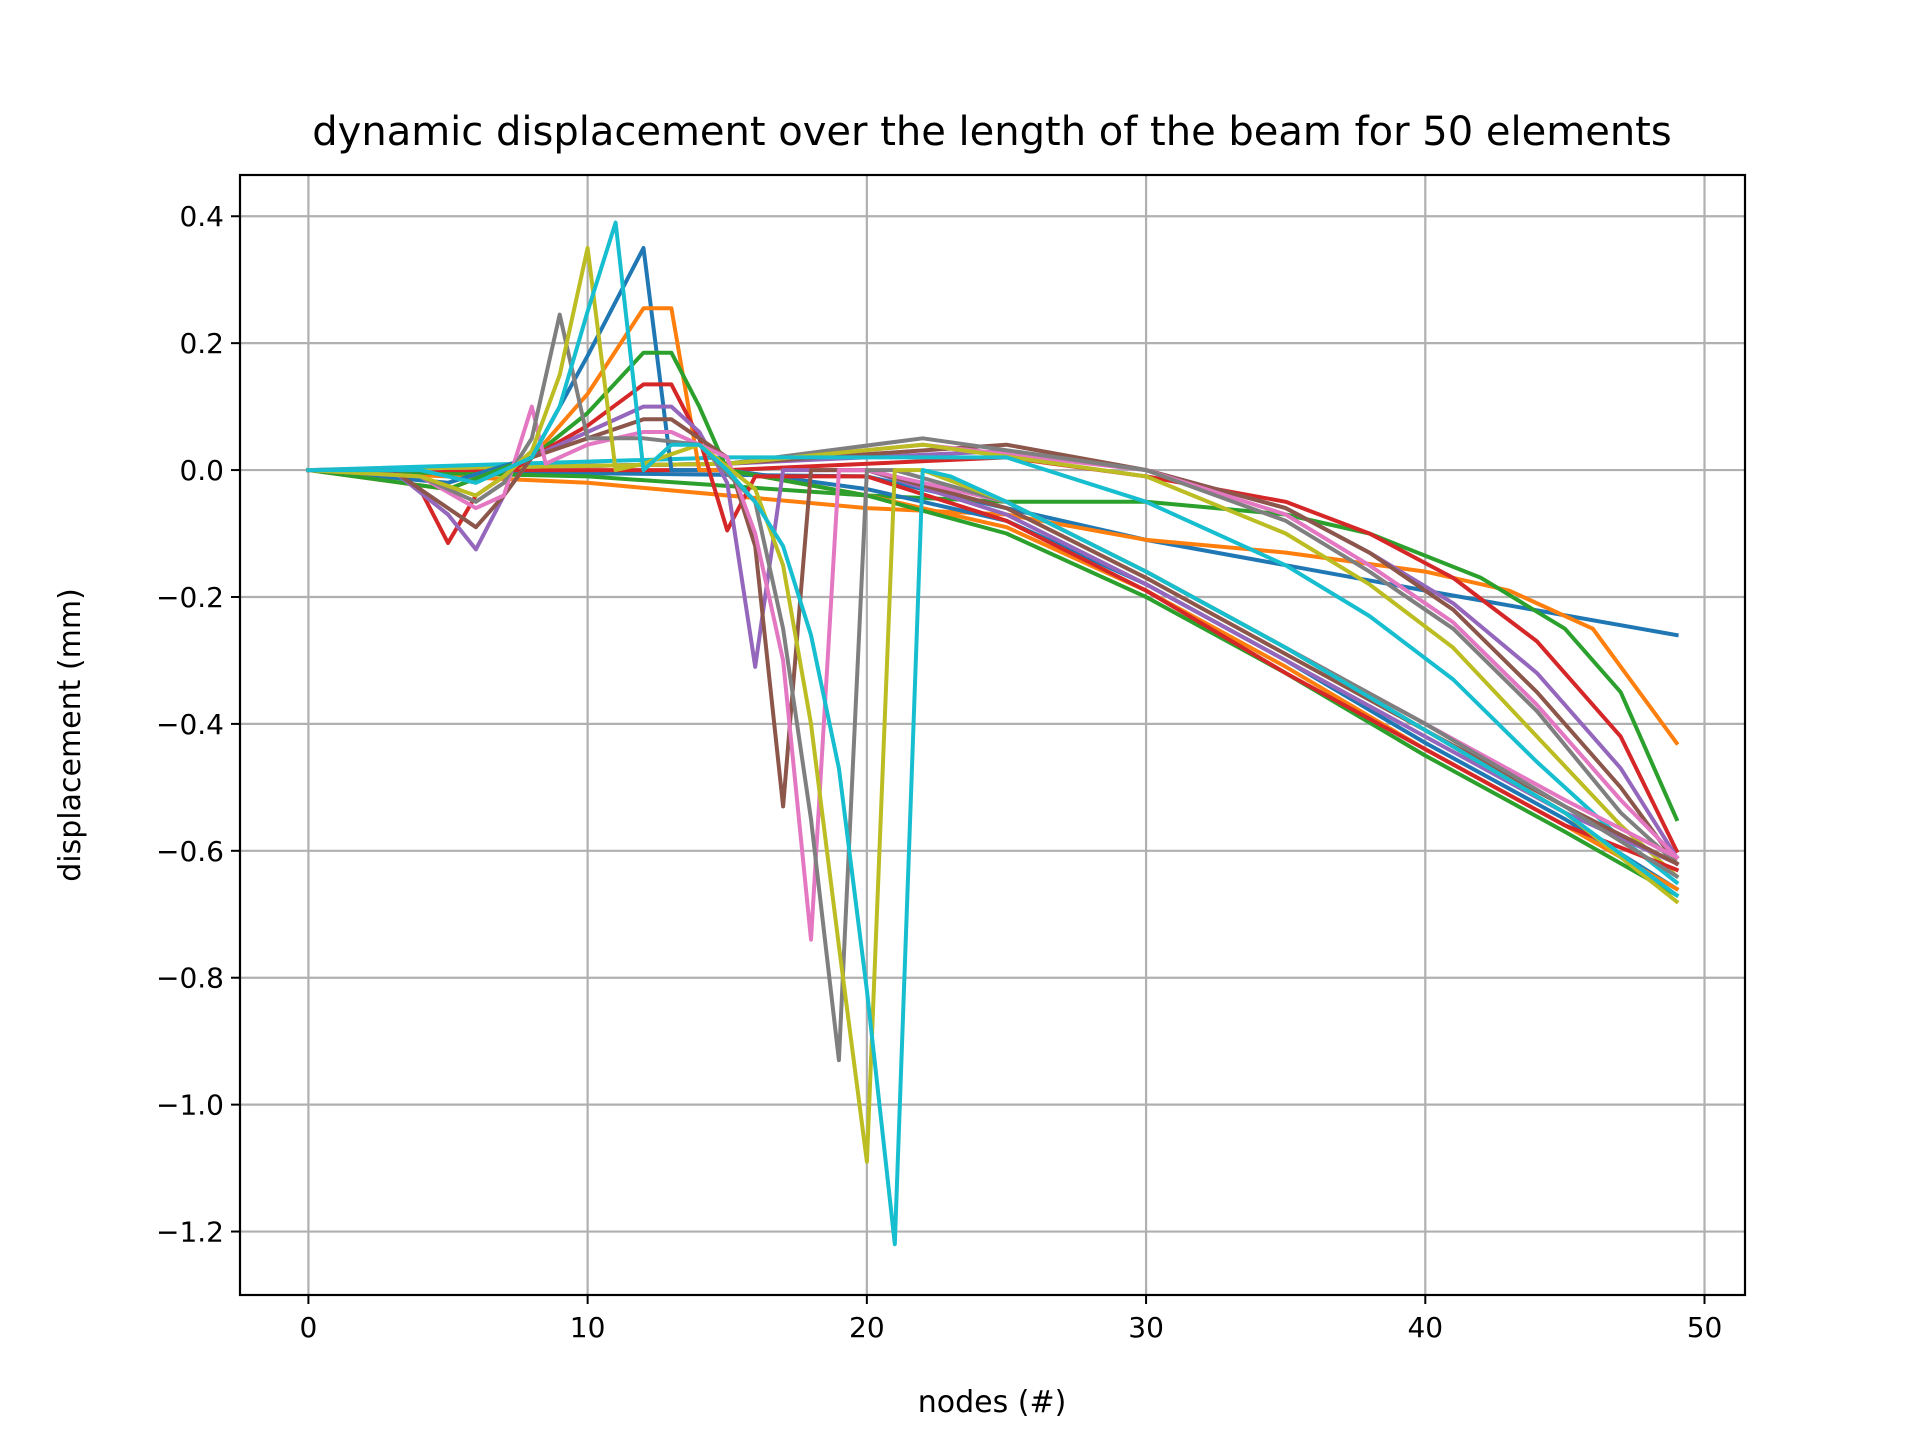 Image resolution: width=1920 pixels, height=1440 pixels. Describe the element at coordinates (190, 851) in the screenshot. I see `y-tick-label: −0.6` at that location.